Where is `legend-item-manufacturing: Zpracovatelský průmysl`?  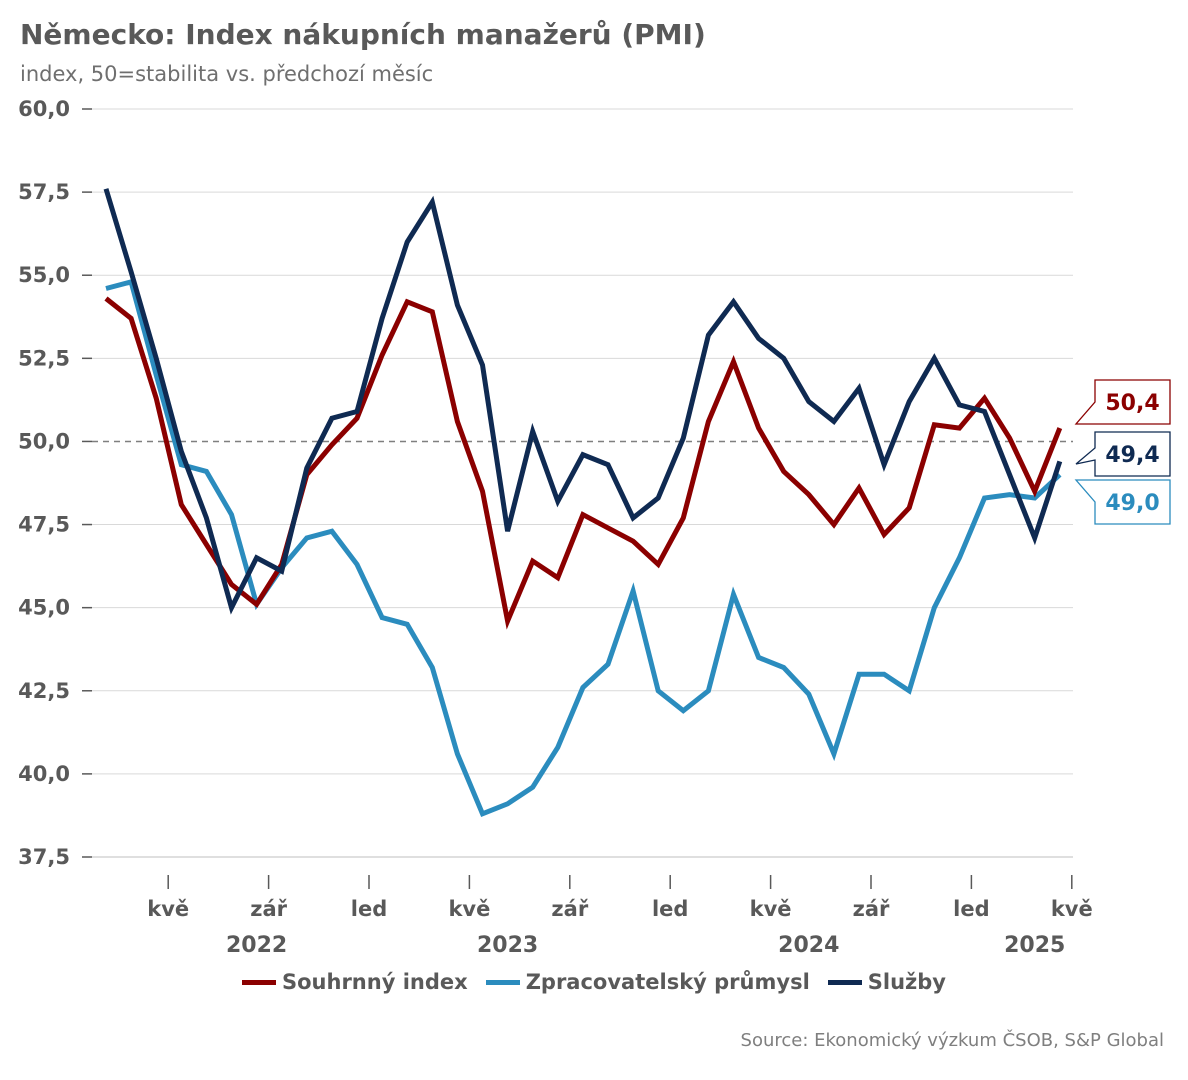
legend-item-manufacturing: Zpracovatelský průmysl is located at coordinates (647, 982).